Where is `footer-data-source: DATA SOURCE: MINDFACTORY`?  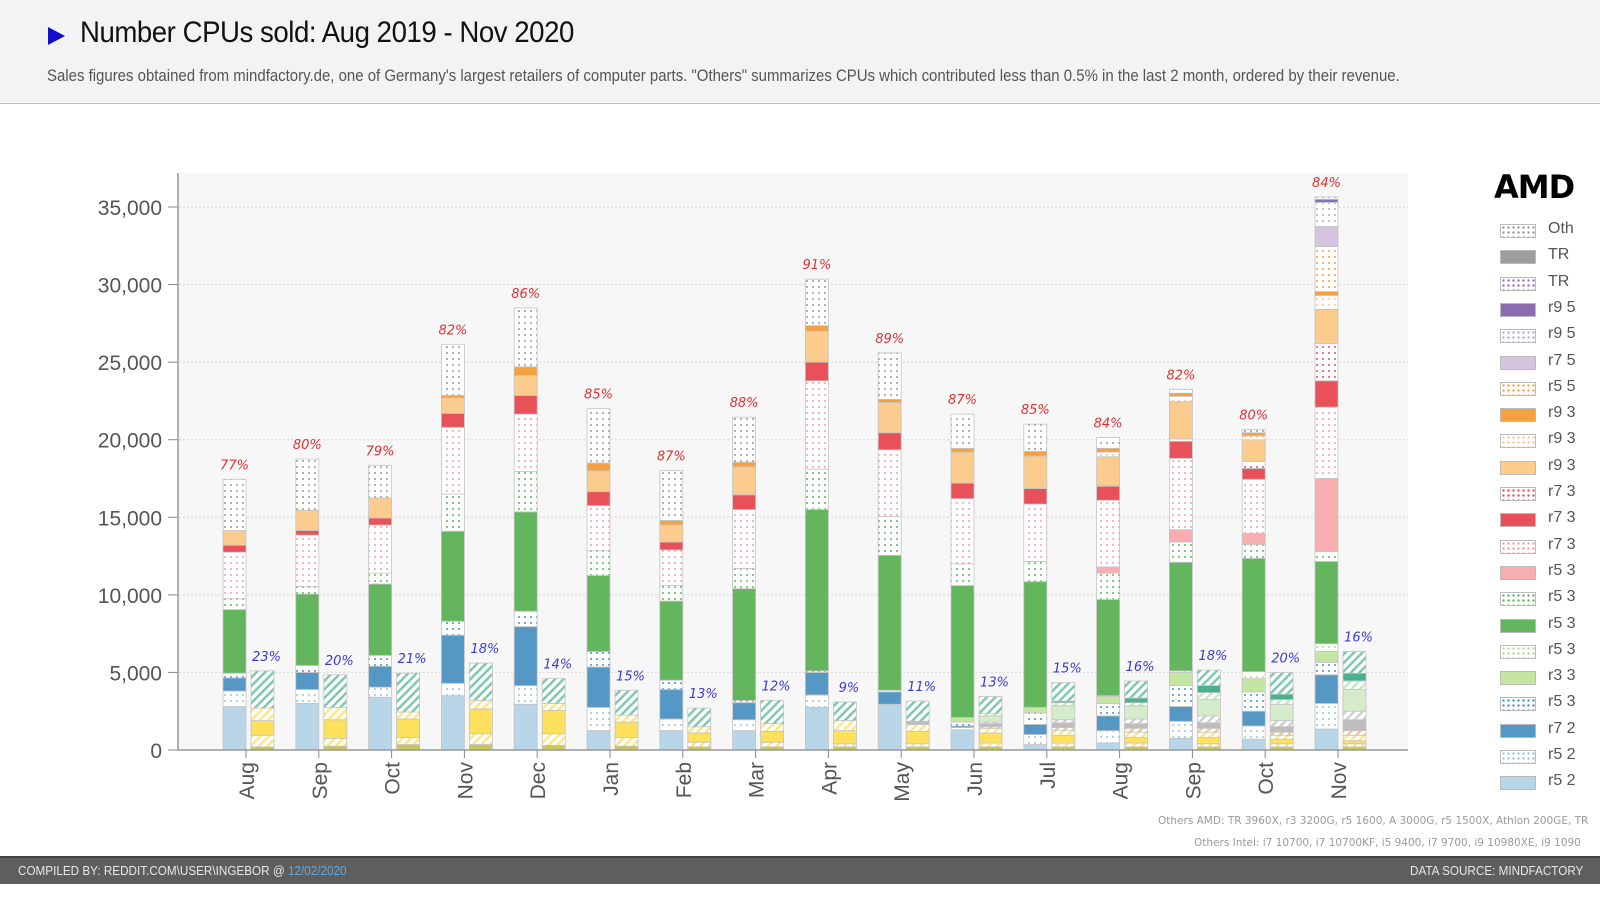 footer-data-source: DATA SOURCE: MINDFACTORY is located at coordinates (1497, 870).